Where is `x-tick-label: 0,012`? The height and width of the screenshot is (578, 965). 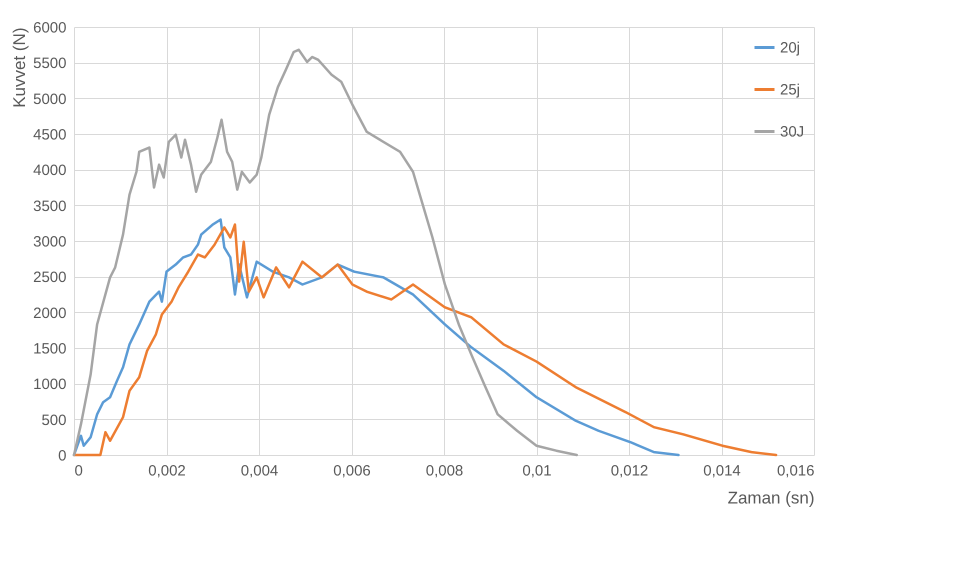
x-tick-label: 0,012 is located at coordinates (629, 471).